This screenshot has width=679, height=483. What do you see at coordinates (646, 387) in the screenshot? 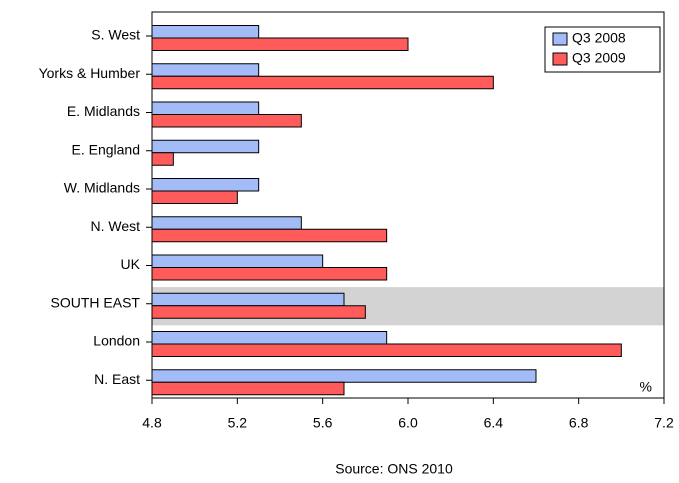
I see `unit-label: %` at bounding box center [646, 387].